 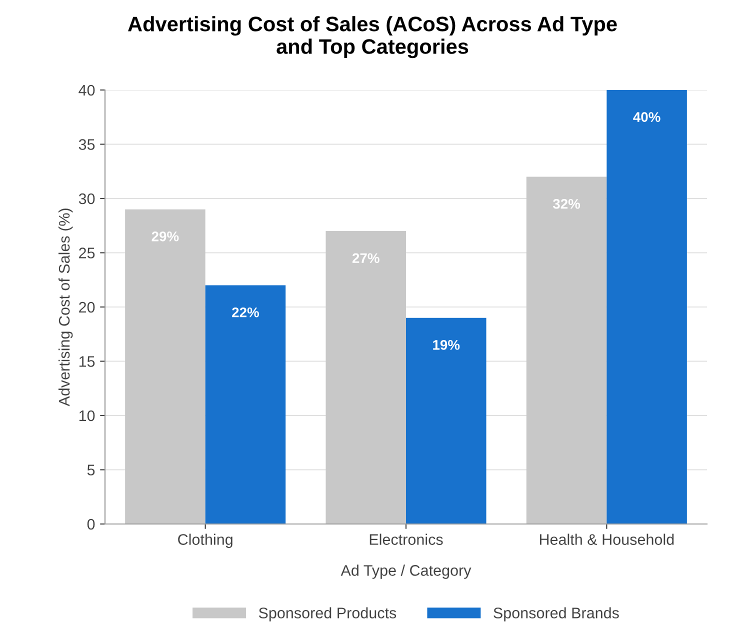 What do you see at coordinates (372, 37) in the screenshot?
I see `chart-title: Advertising Cost of Sales (ACoS) Across Ad Type and Top Categories` at bounding box center [372, 37].